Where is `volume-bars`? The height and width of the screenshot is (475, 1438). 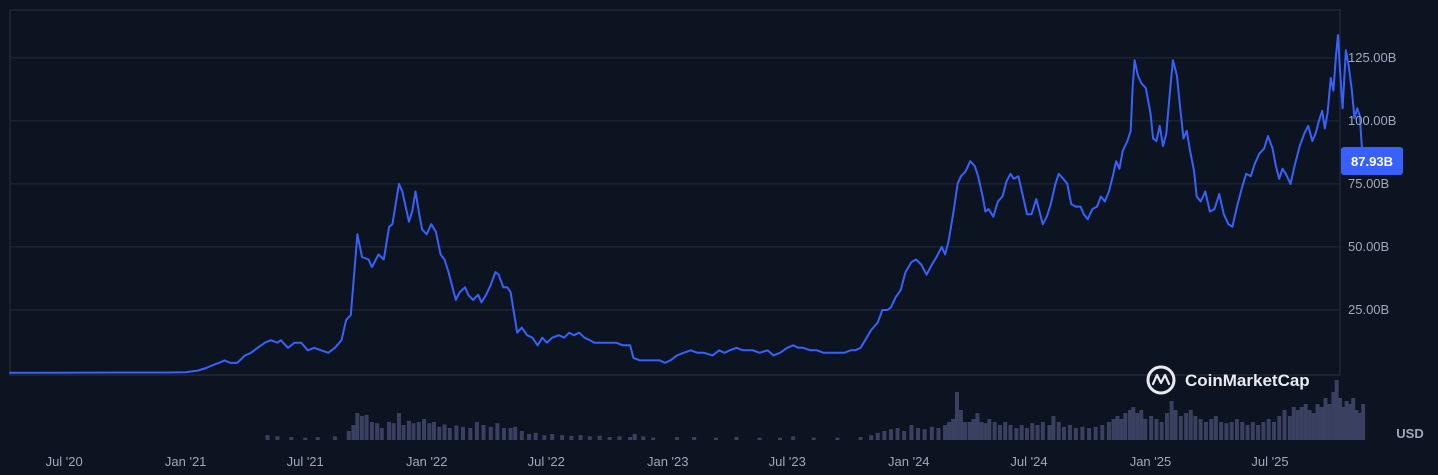 volume-bars is located at coordinates (815, 410).